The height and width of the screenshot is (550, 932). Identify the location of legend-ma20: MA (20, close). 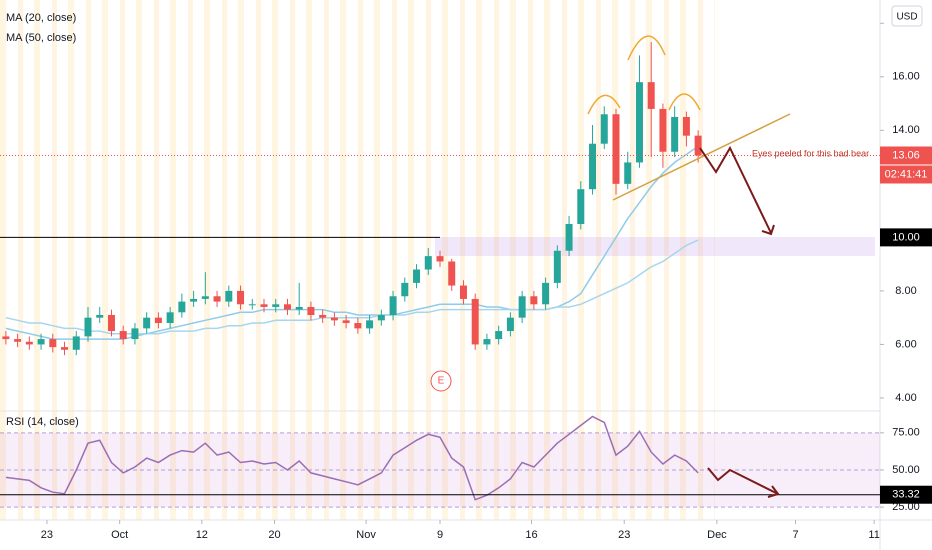
(41, 18).